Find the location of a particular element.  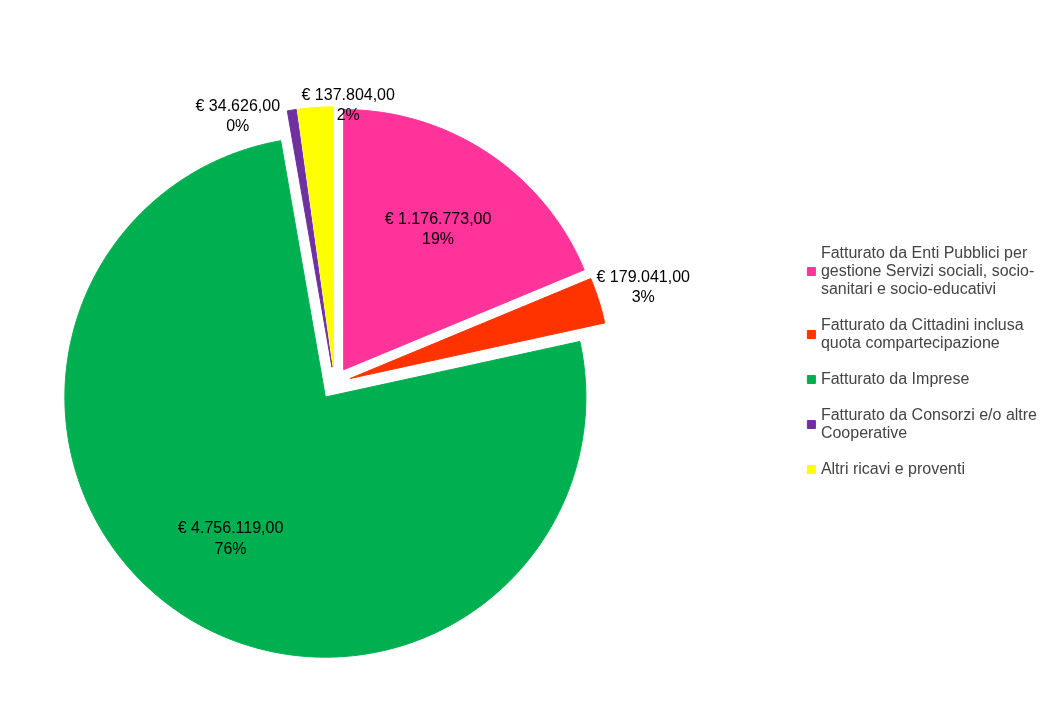

data-label: € 1.176.773,00 19% is located at coordinates (438, 228).